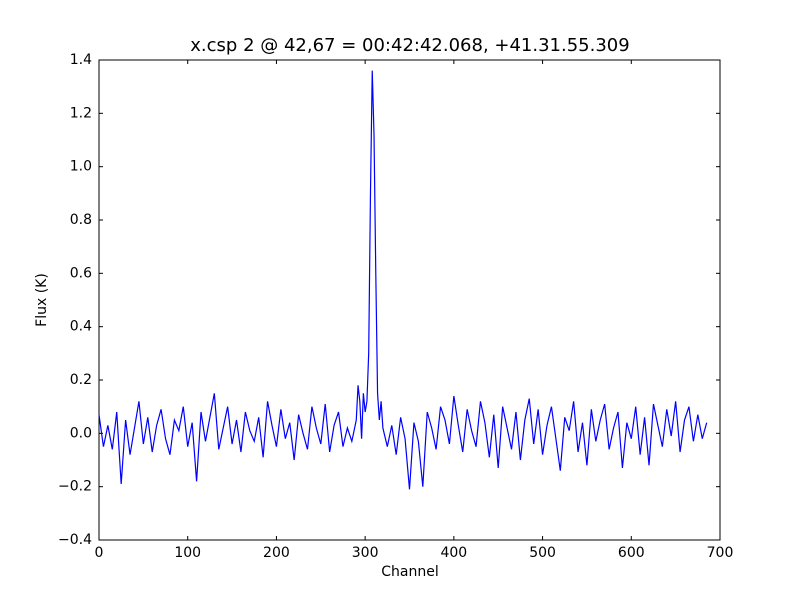  Describe the element at coordinates (542, 553) in the screenshot. I see `x-tick-label: 500` at that location.